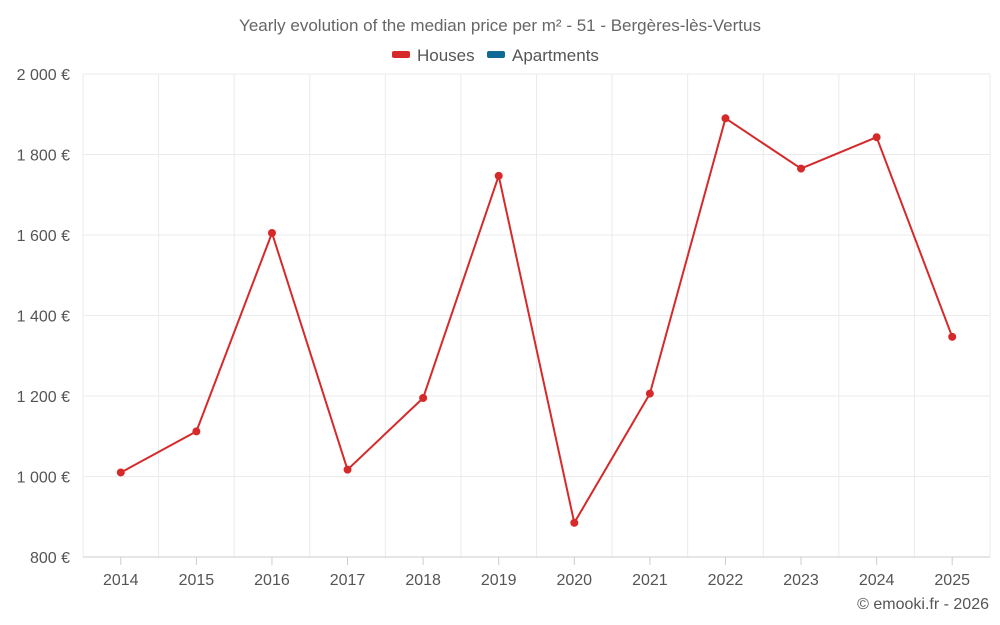 The width and height of the screenshot is (1000, 625). I want to click on data-point-houses-2014, so click(120, 472).